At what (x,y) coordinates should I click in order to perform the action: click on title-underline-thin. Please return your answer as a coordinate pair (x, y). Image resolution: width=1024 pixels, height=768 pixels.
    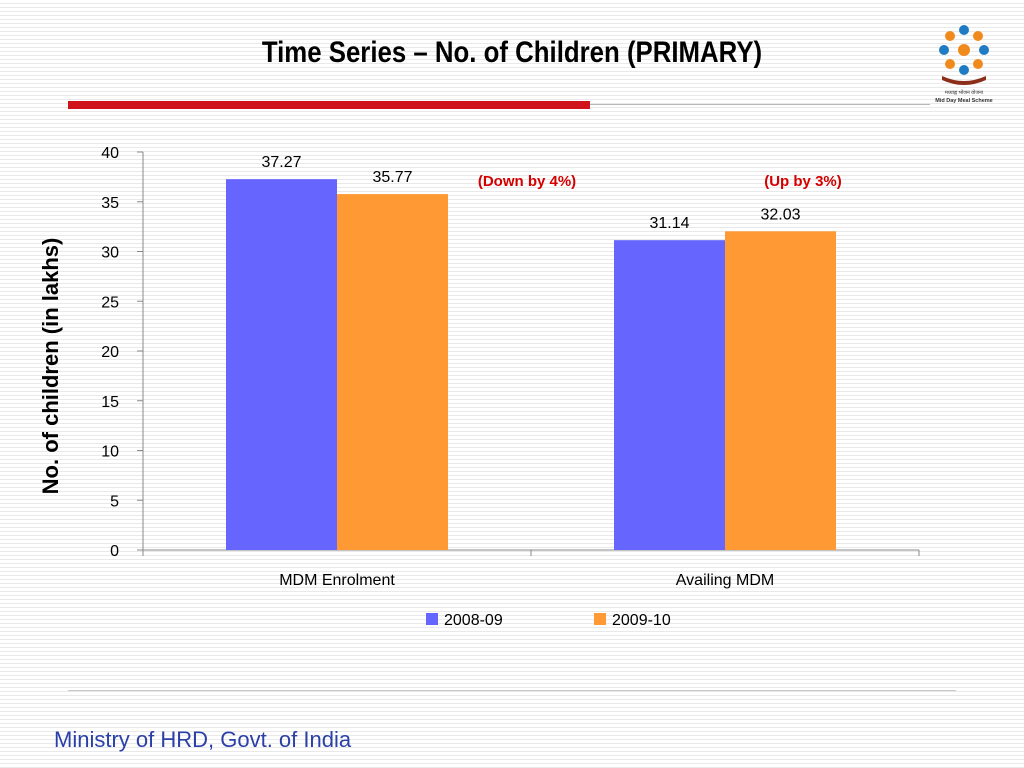
    Looking at the image, I should click on (760, 104).